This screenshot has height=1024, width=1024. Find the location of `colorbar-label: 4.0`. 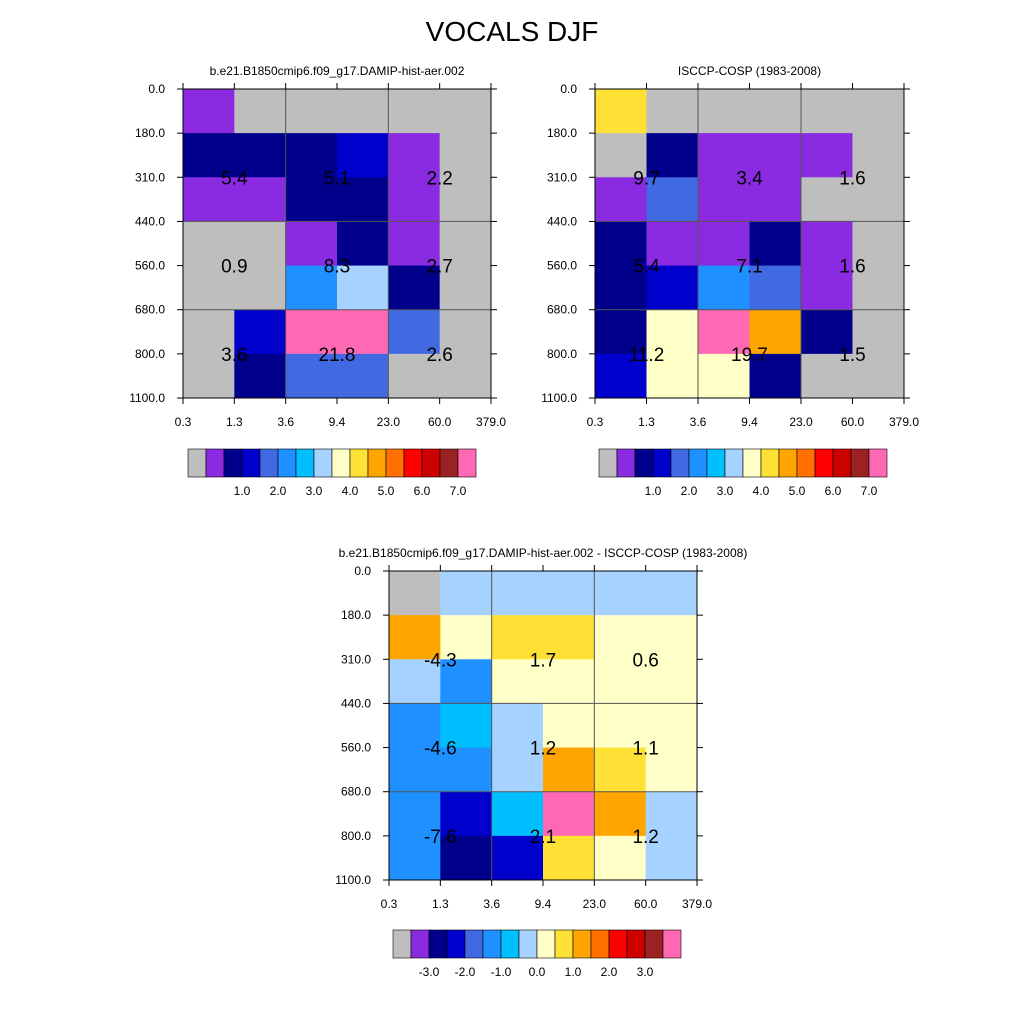

colorbar-label: 4.0 is located at coordinates (761, 491).